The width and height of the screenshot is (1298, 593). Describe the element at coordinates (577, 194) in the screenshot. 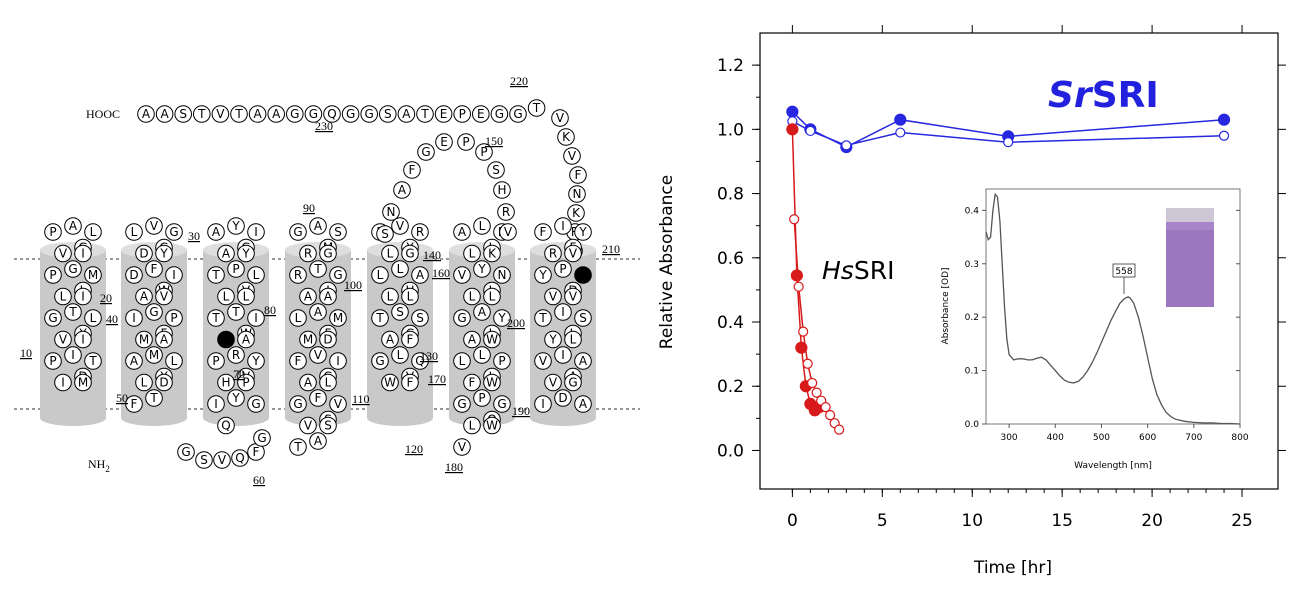

I see `residue: N` at that location.